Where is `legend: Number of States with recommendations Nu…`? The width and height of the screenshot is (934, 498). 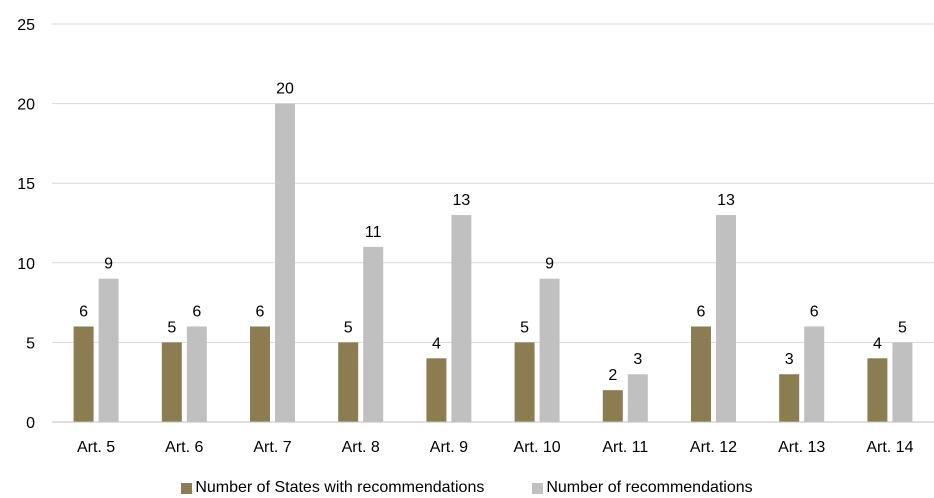 legend: Number of States with recommendations Nu… is located at coordinates (467, 488).